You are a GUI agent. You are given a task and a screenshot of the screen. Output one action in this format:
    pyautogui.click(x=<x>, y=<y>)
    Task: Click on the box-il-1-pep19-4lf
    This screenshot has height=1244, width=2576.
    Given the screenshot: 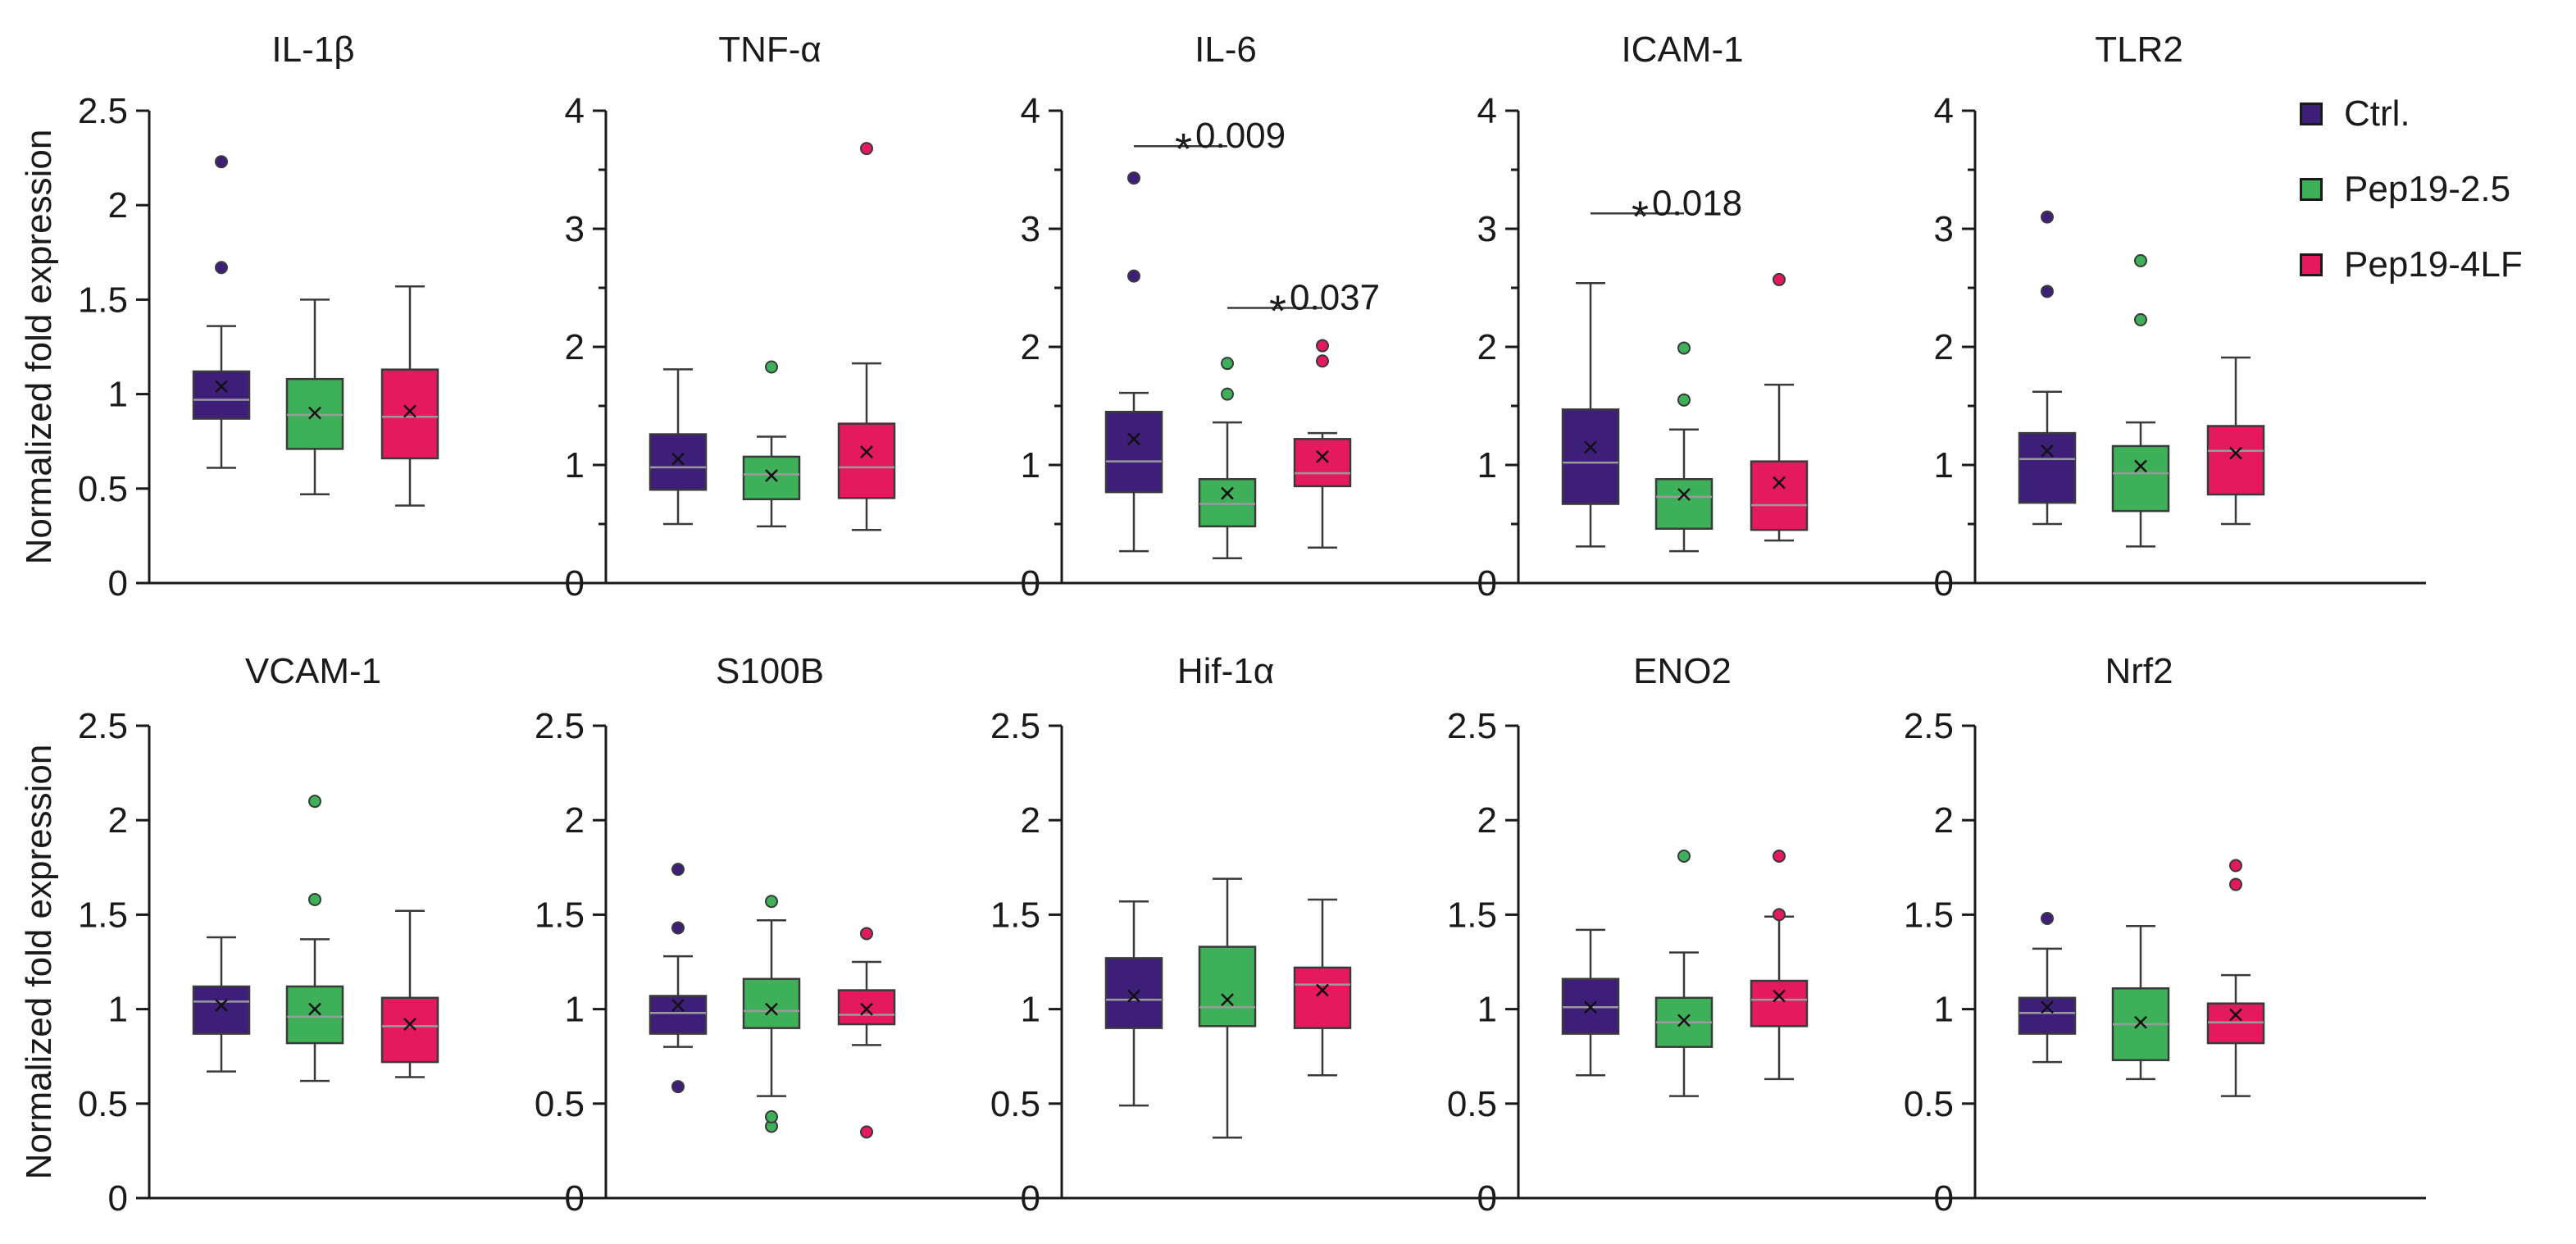 What is the action you would take?
    pyautogui.click(x=409, y=396)
    